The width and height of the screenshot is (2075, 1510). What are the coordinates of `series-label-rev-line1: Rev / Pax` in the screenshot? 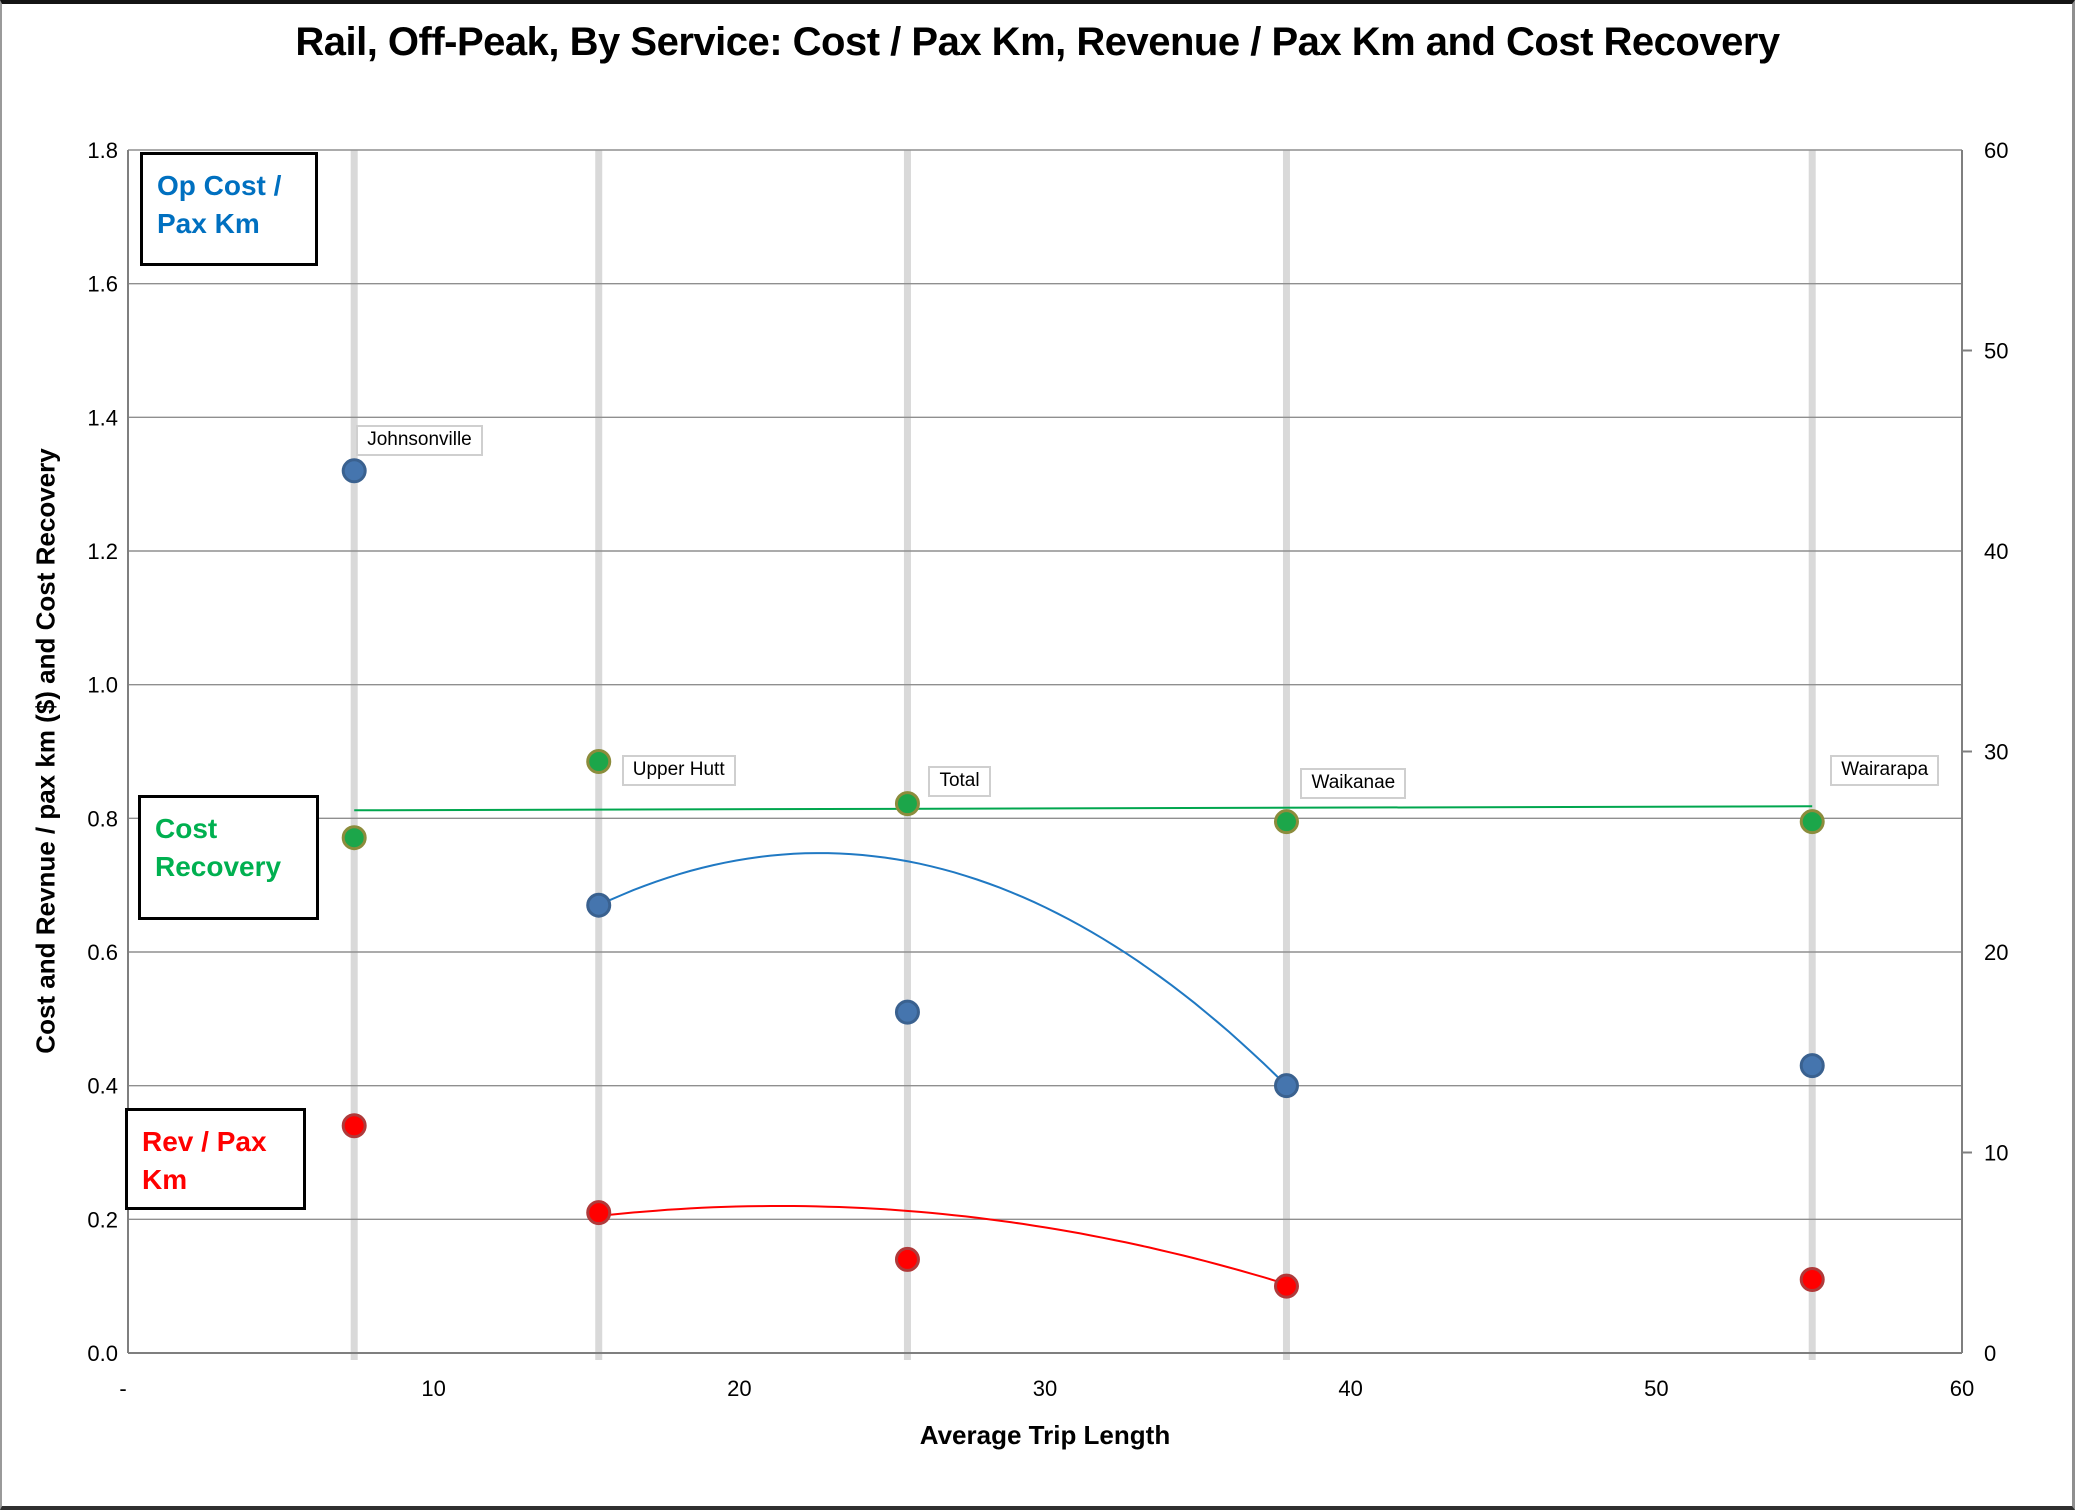 It's located at (204, 1141).